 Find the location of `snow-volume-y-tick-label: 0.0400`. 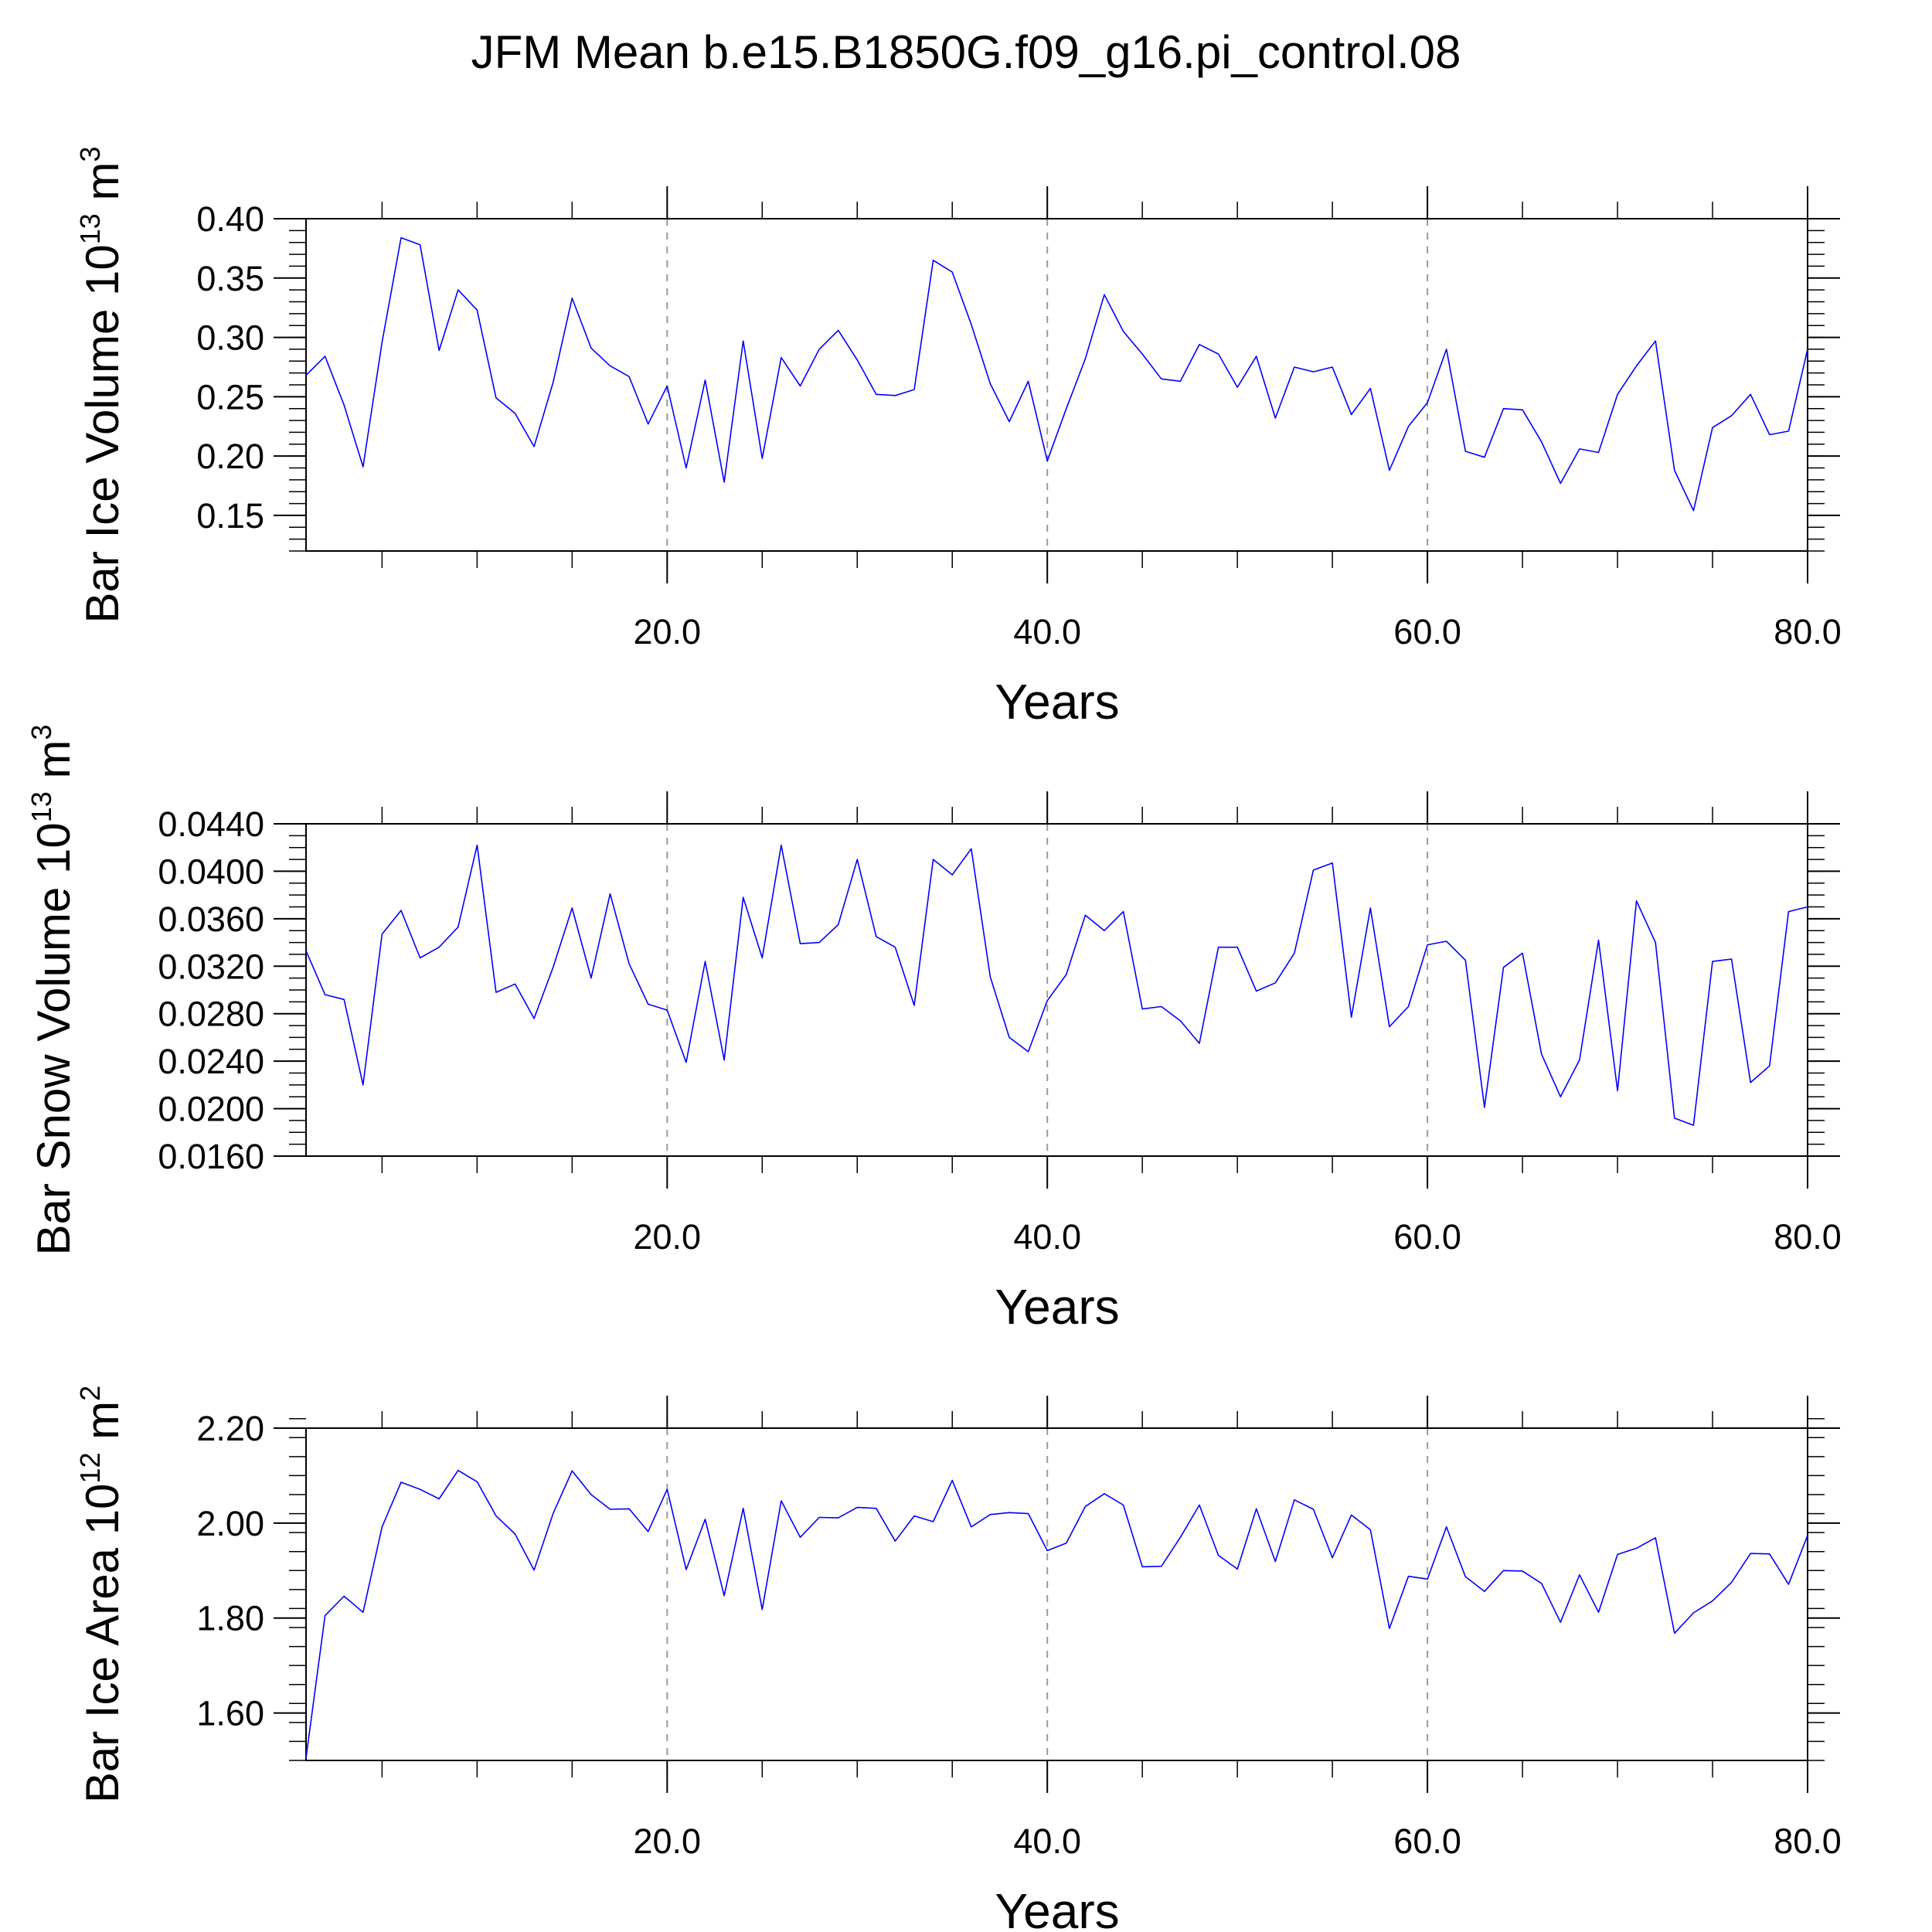

snow-volume-y-tick-label: 0.0400 is located at coordinates (211, 871).